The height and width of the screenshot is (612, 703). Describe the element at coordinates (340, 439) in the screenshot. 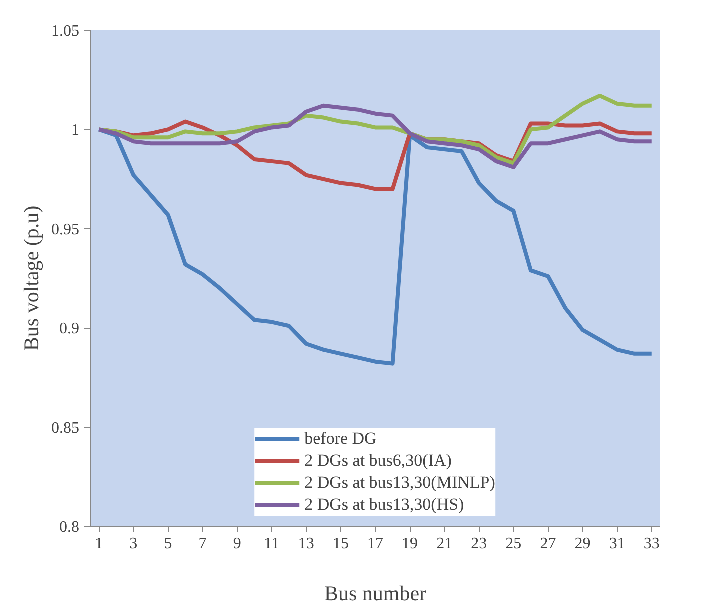

I see `legend-label: before DG` at that location.